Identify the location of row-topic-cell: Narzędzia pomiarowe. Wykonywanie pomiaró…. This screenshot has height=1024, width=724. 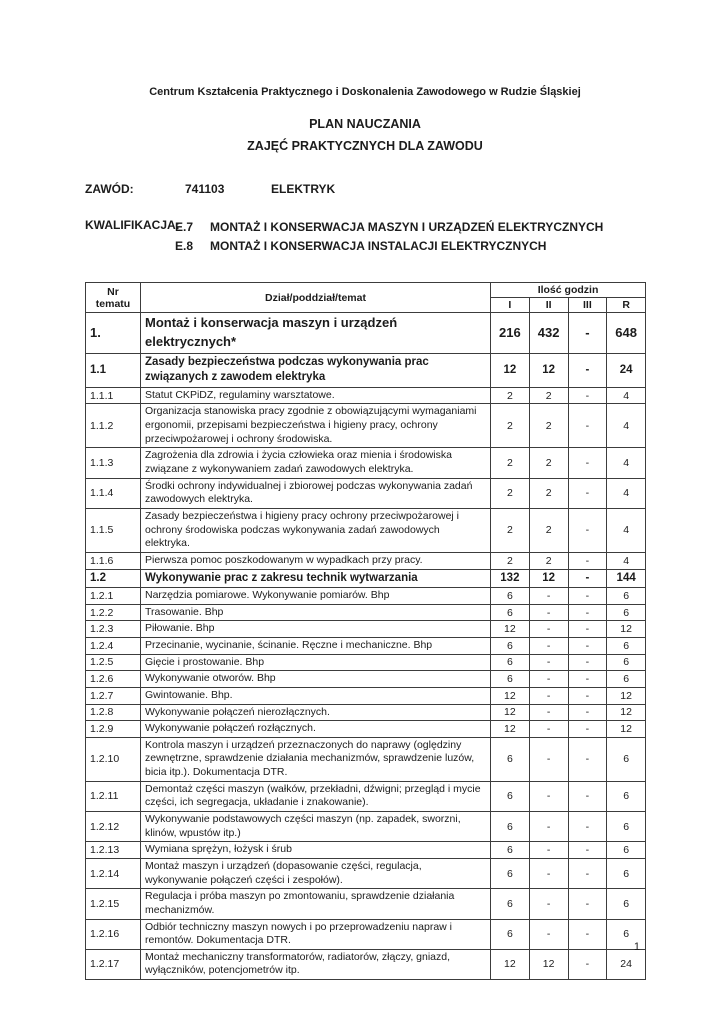
(315, 596).